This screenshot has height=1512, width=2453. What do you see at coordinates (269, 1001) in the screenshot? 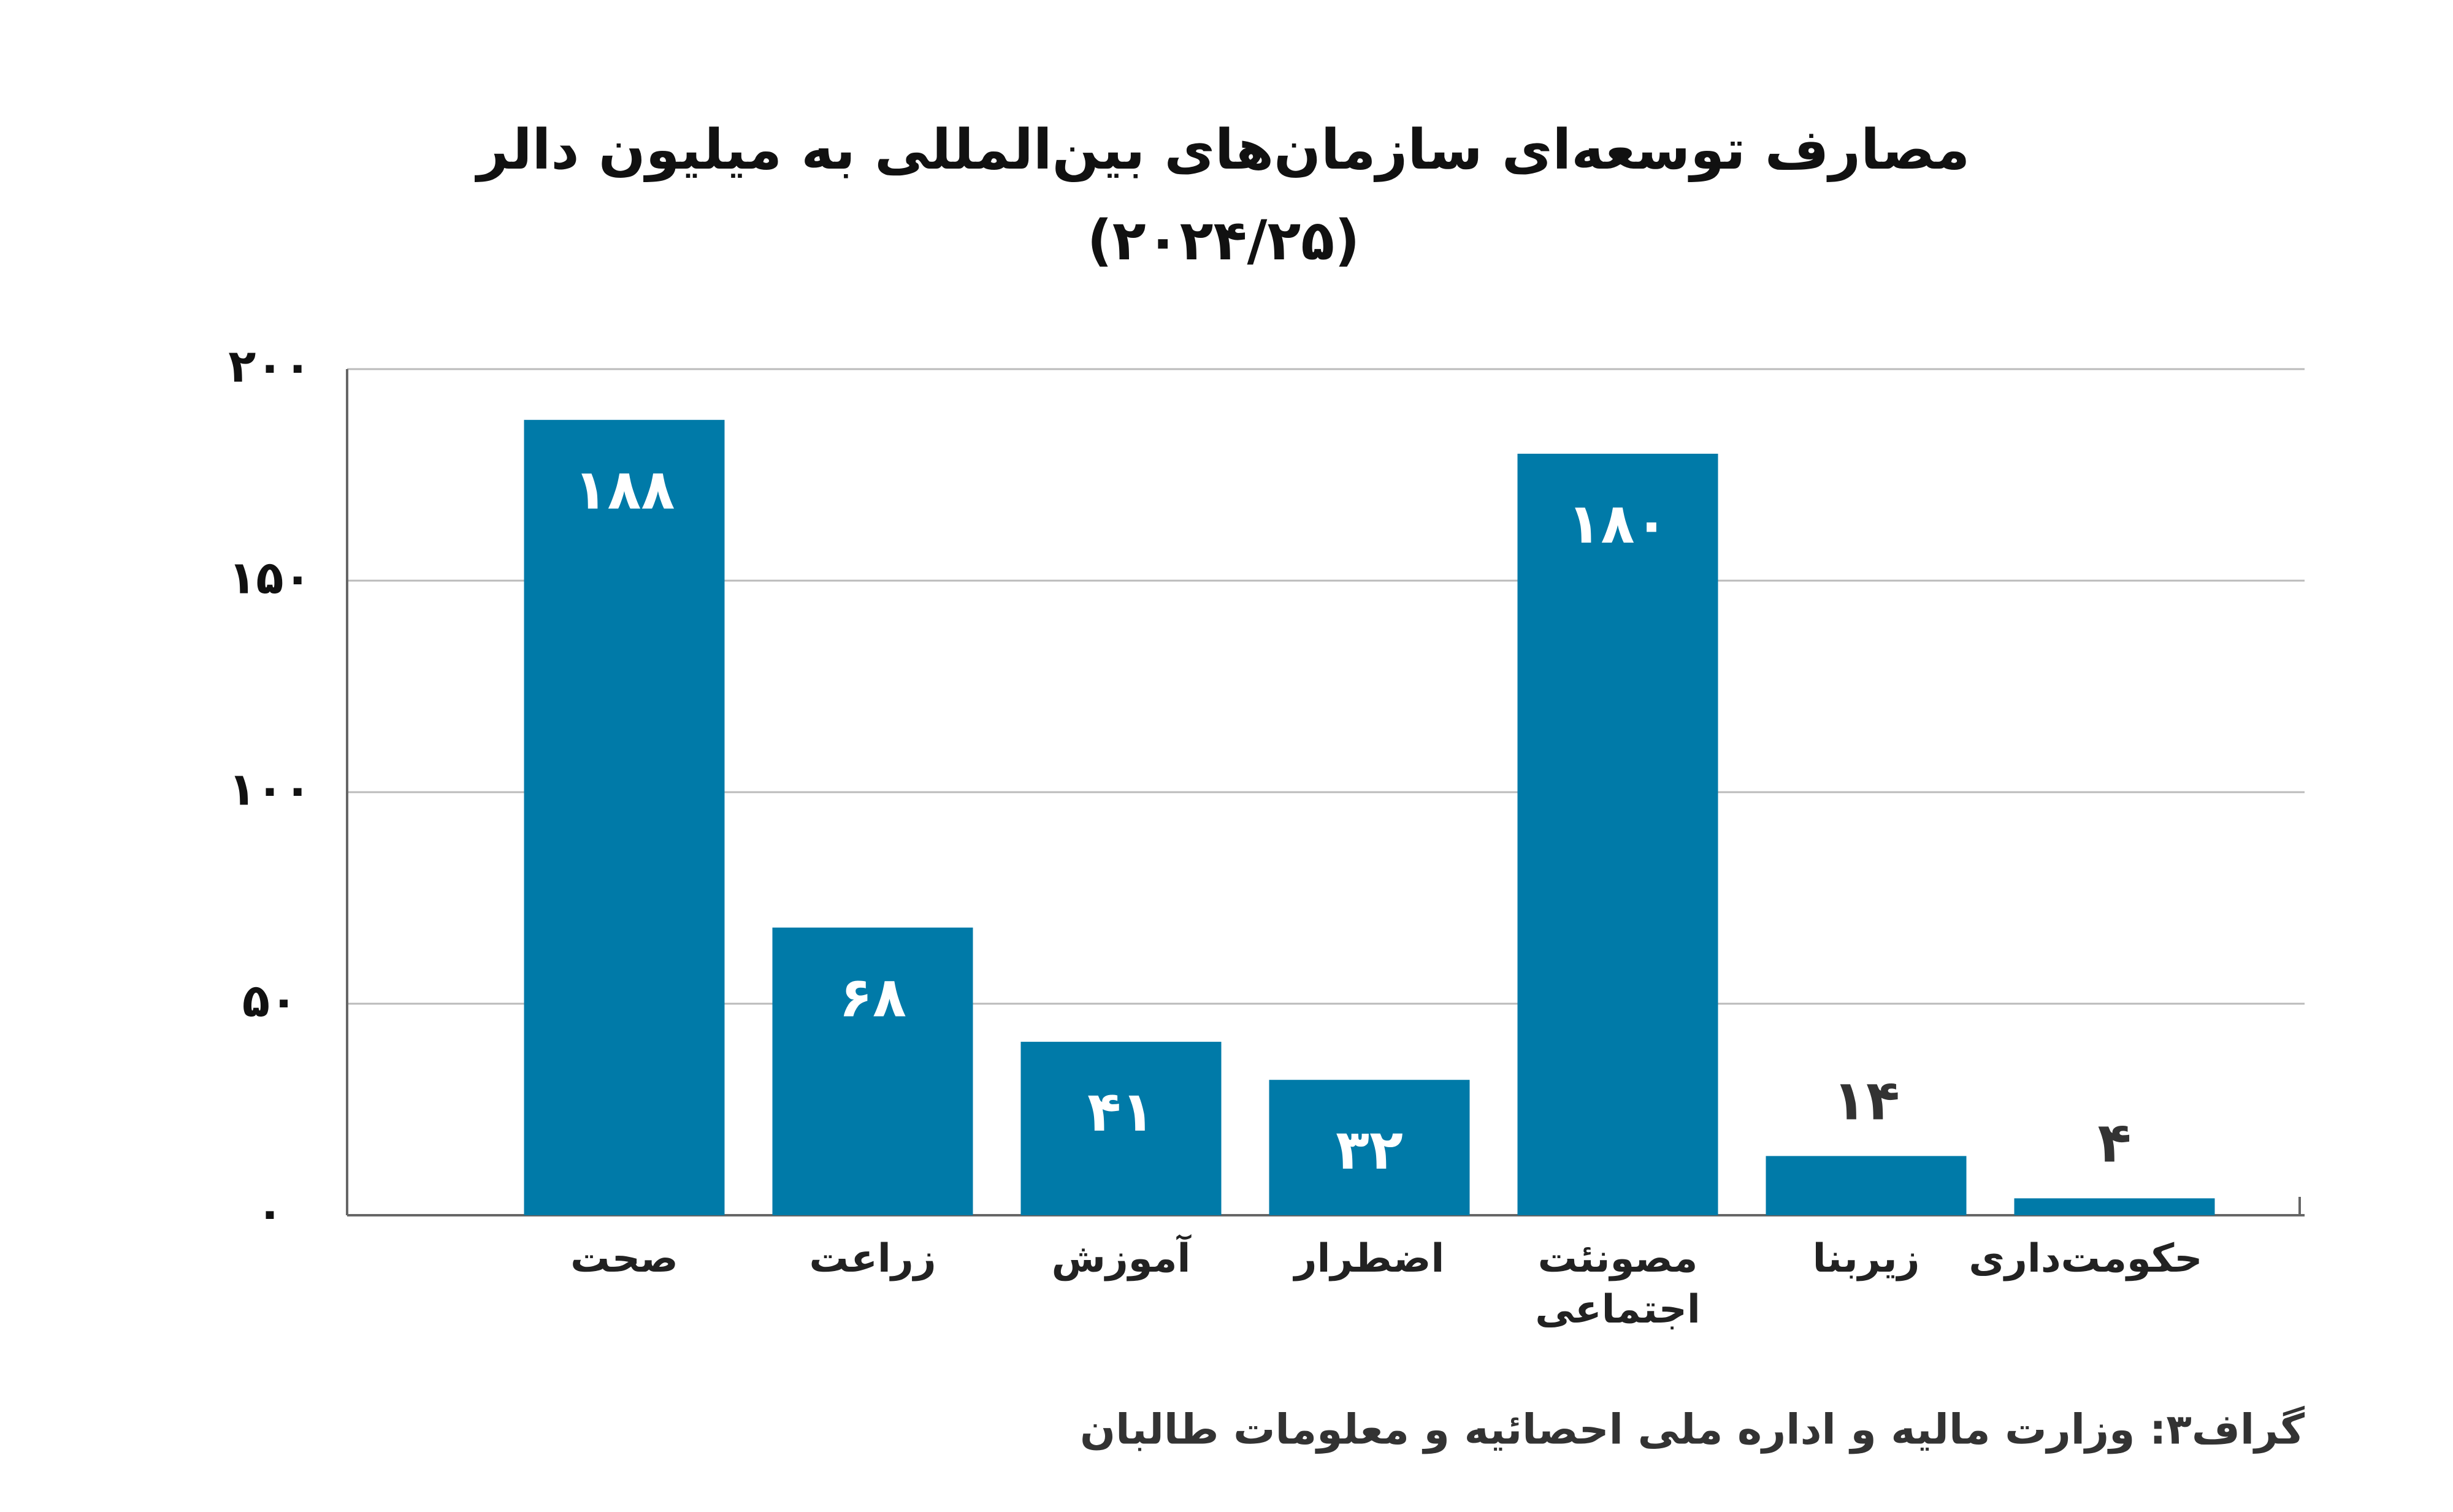
I see `y-tick-label: ۵۰` at bounding box center [269, 1001].